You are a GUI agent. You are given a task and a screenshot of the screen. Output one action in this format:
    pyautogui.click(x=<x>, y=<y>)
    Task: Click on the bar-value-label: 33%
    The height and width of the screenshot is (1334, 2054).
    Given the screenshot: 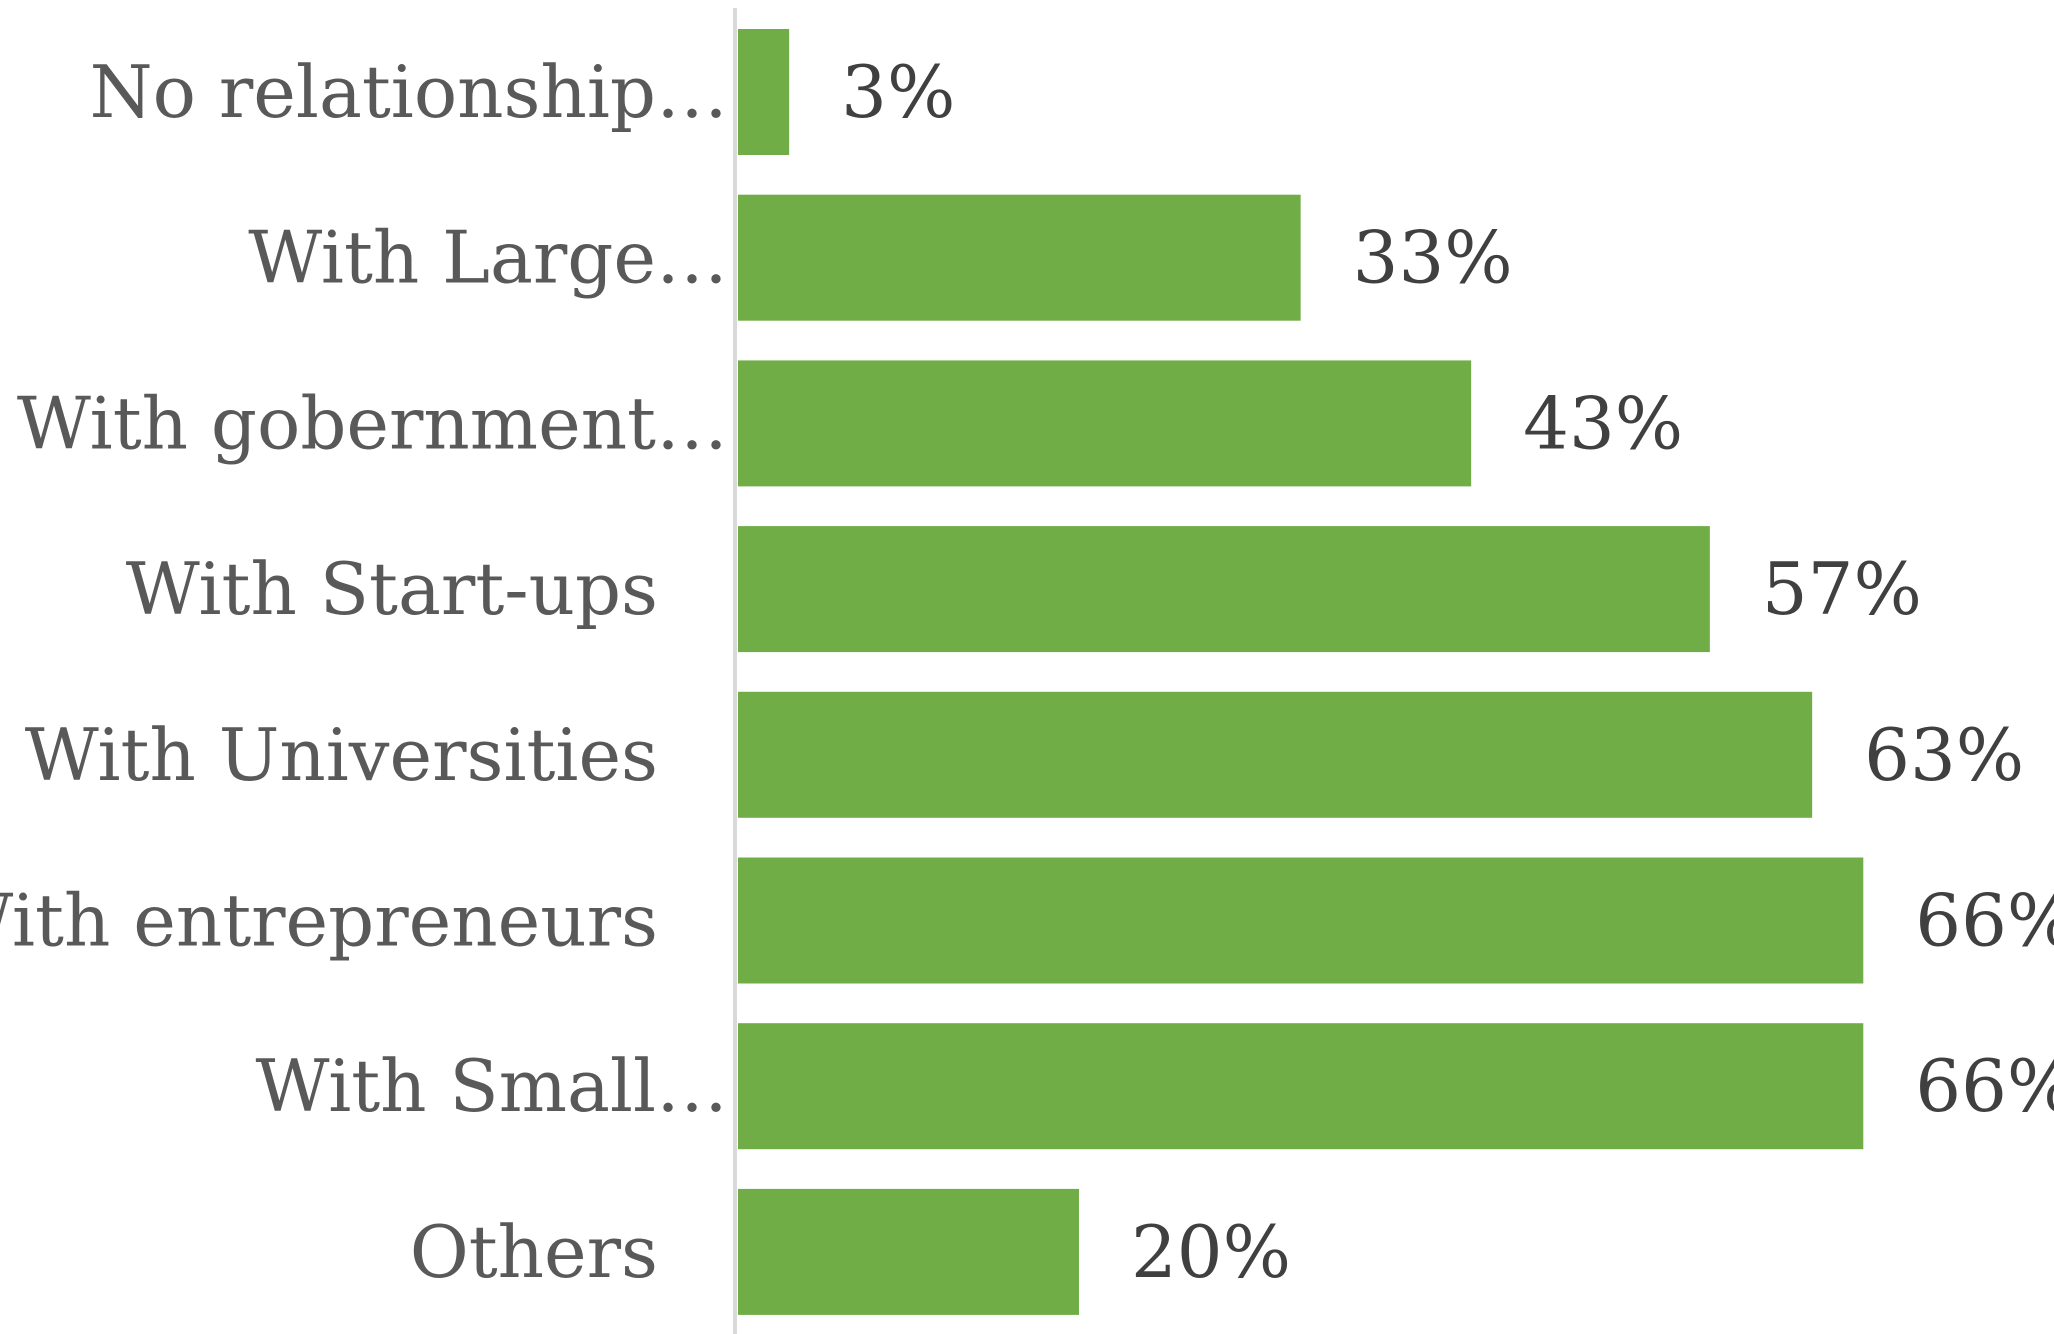 What is the action you would take?
    pyautogui.click(x=1433, y=258)
    